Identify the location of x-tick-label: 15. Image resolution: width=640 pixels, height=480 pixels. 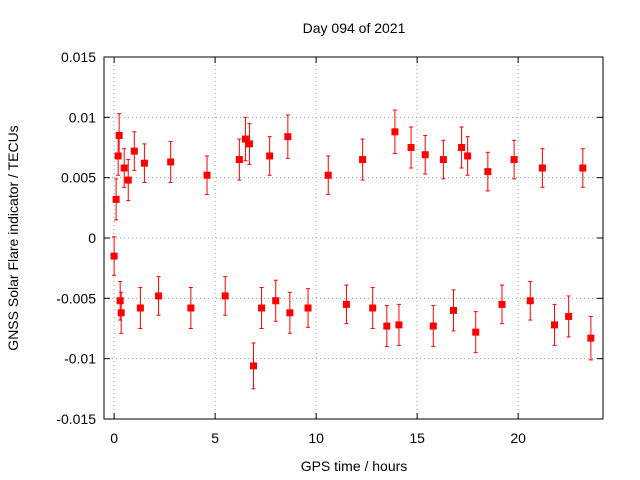
(417, 438).